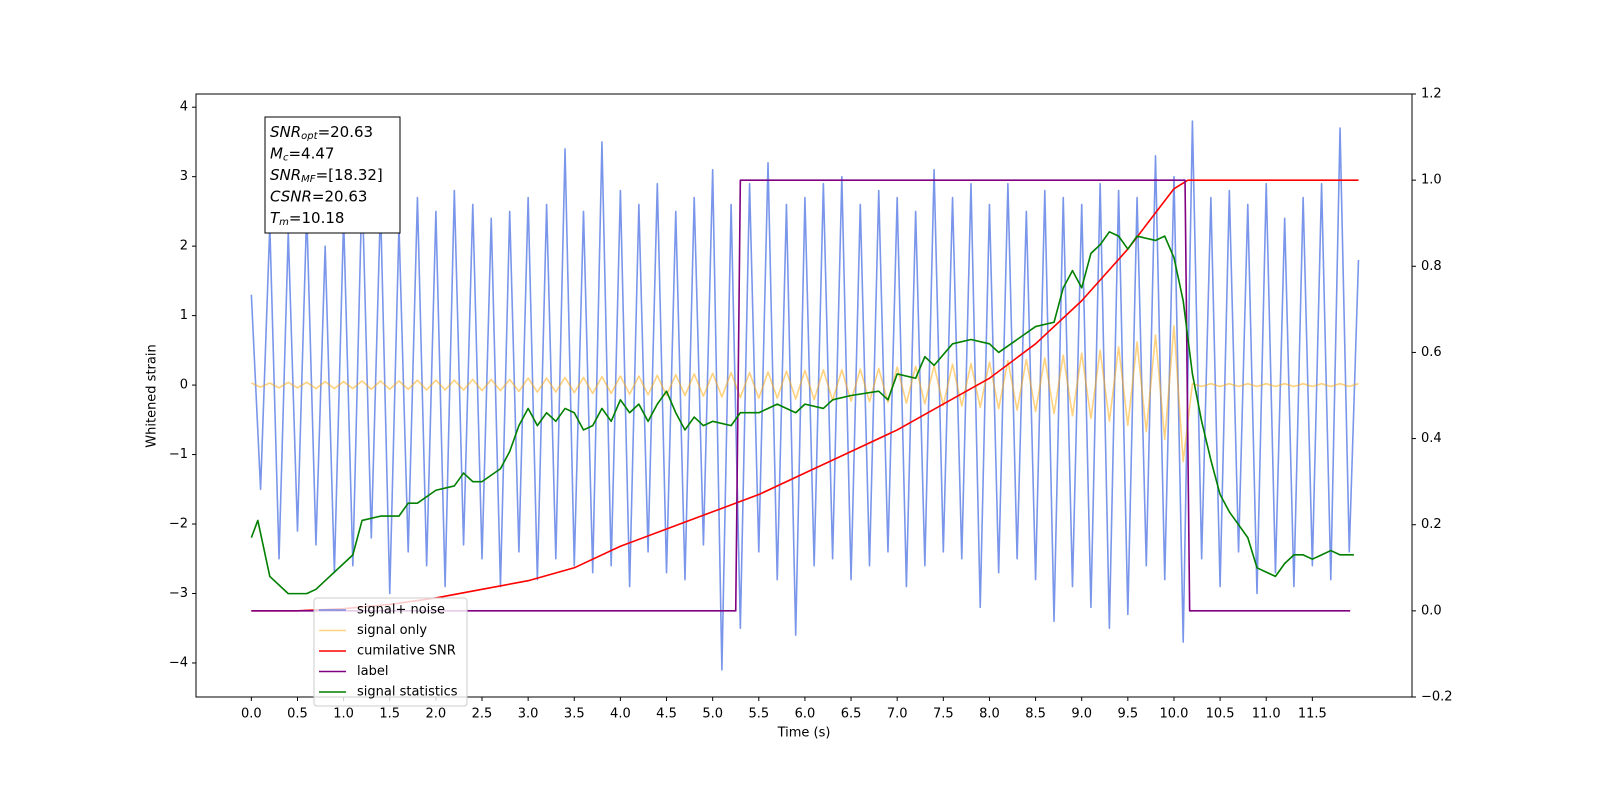 The image size is (1600, 804). What do you see at coordinates (620, 714) in the screenshot?
I see `x-tick-label: 4.0` at bounding box center [620, 714].